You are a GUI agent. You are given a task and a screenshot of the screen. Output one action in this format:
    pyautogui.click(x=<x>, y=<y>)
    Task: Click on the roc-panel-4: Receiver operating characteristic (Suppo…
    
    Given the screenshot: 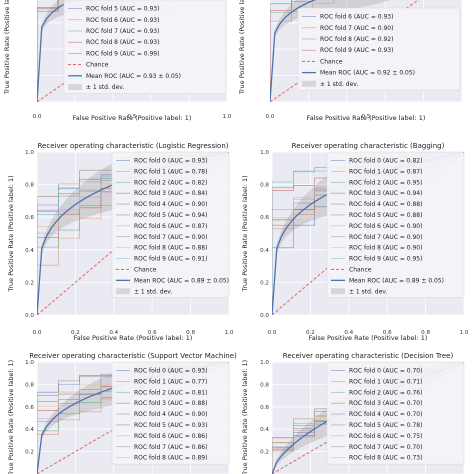 What is the action you would take?
    pyautogui.click(x=122, y=413)
    